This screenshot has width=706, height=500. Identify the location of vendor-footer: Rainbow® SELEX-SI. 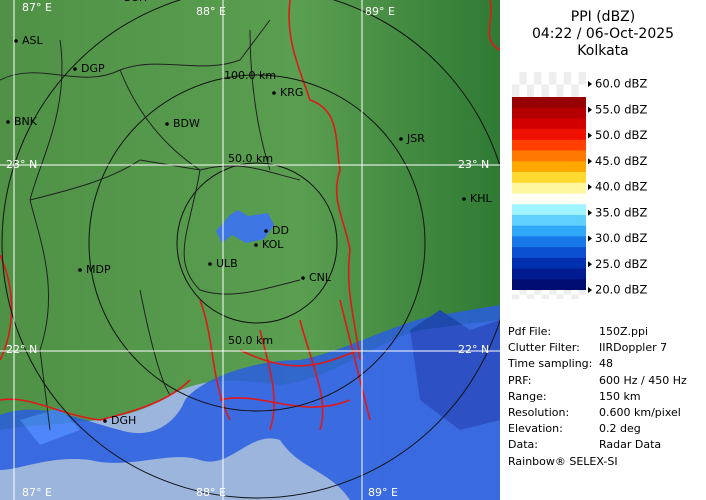
(563, 461).